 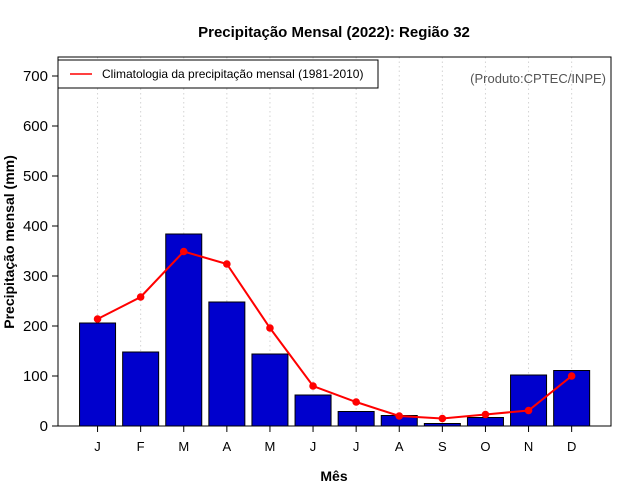 What do you see at coordinates (35, 226) in the screenshot?
I see `y-tick-label-400: 400` at bounding box center [35, 226].